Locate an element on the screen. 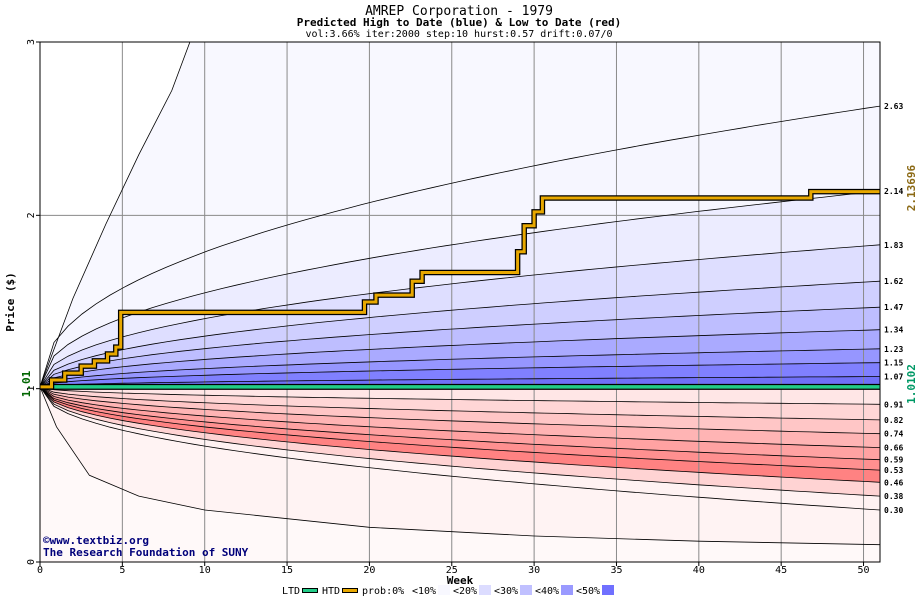 This screenshot has width=920, height=600. legend-label: <30% is located at coordinates (506, 591).